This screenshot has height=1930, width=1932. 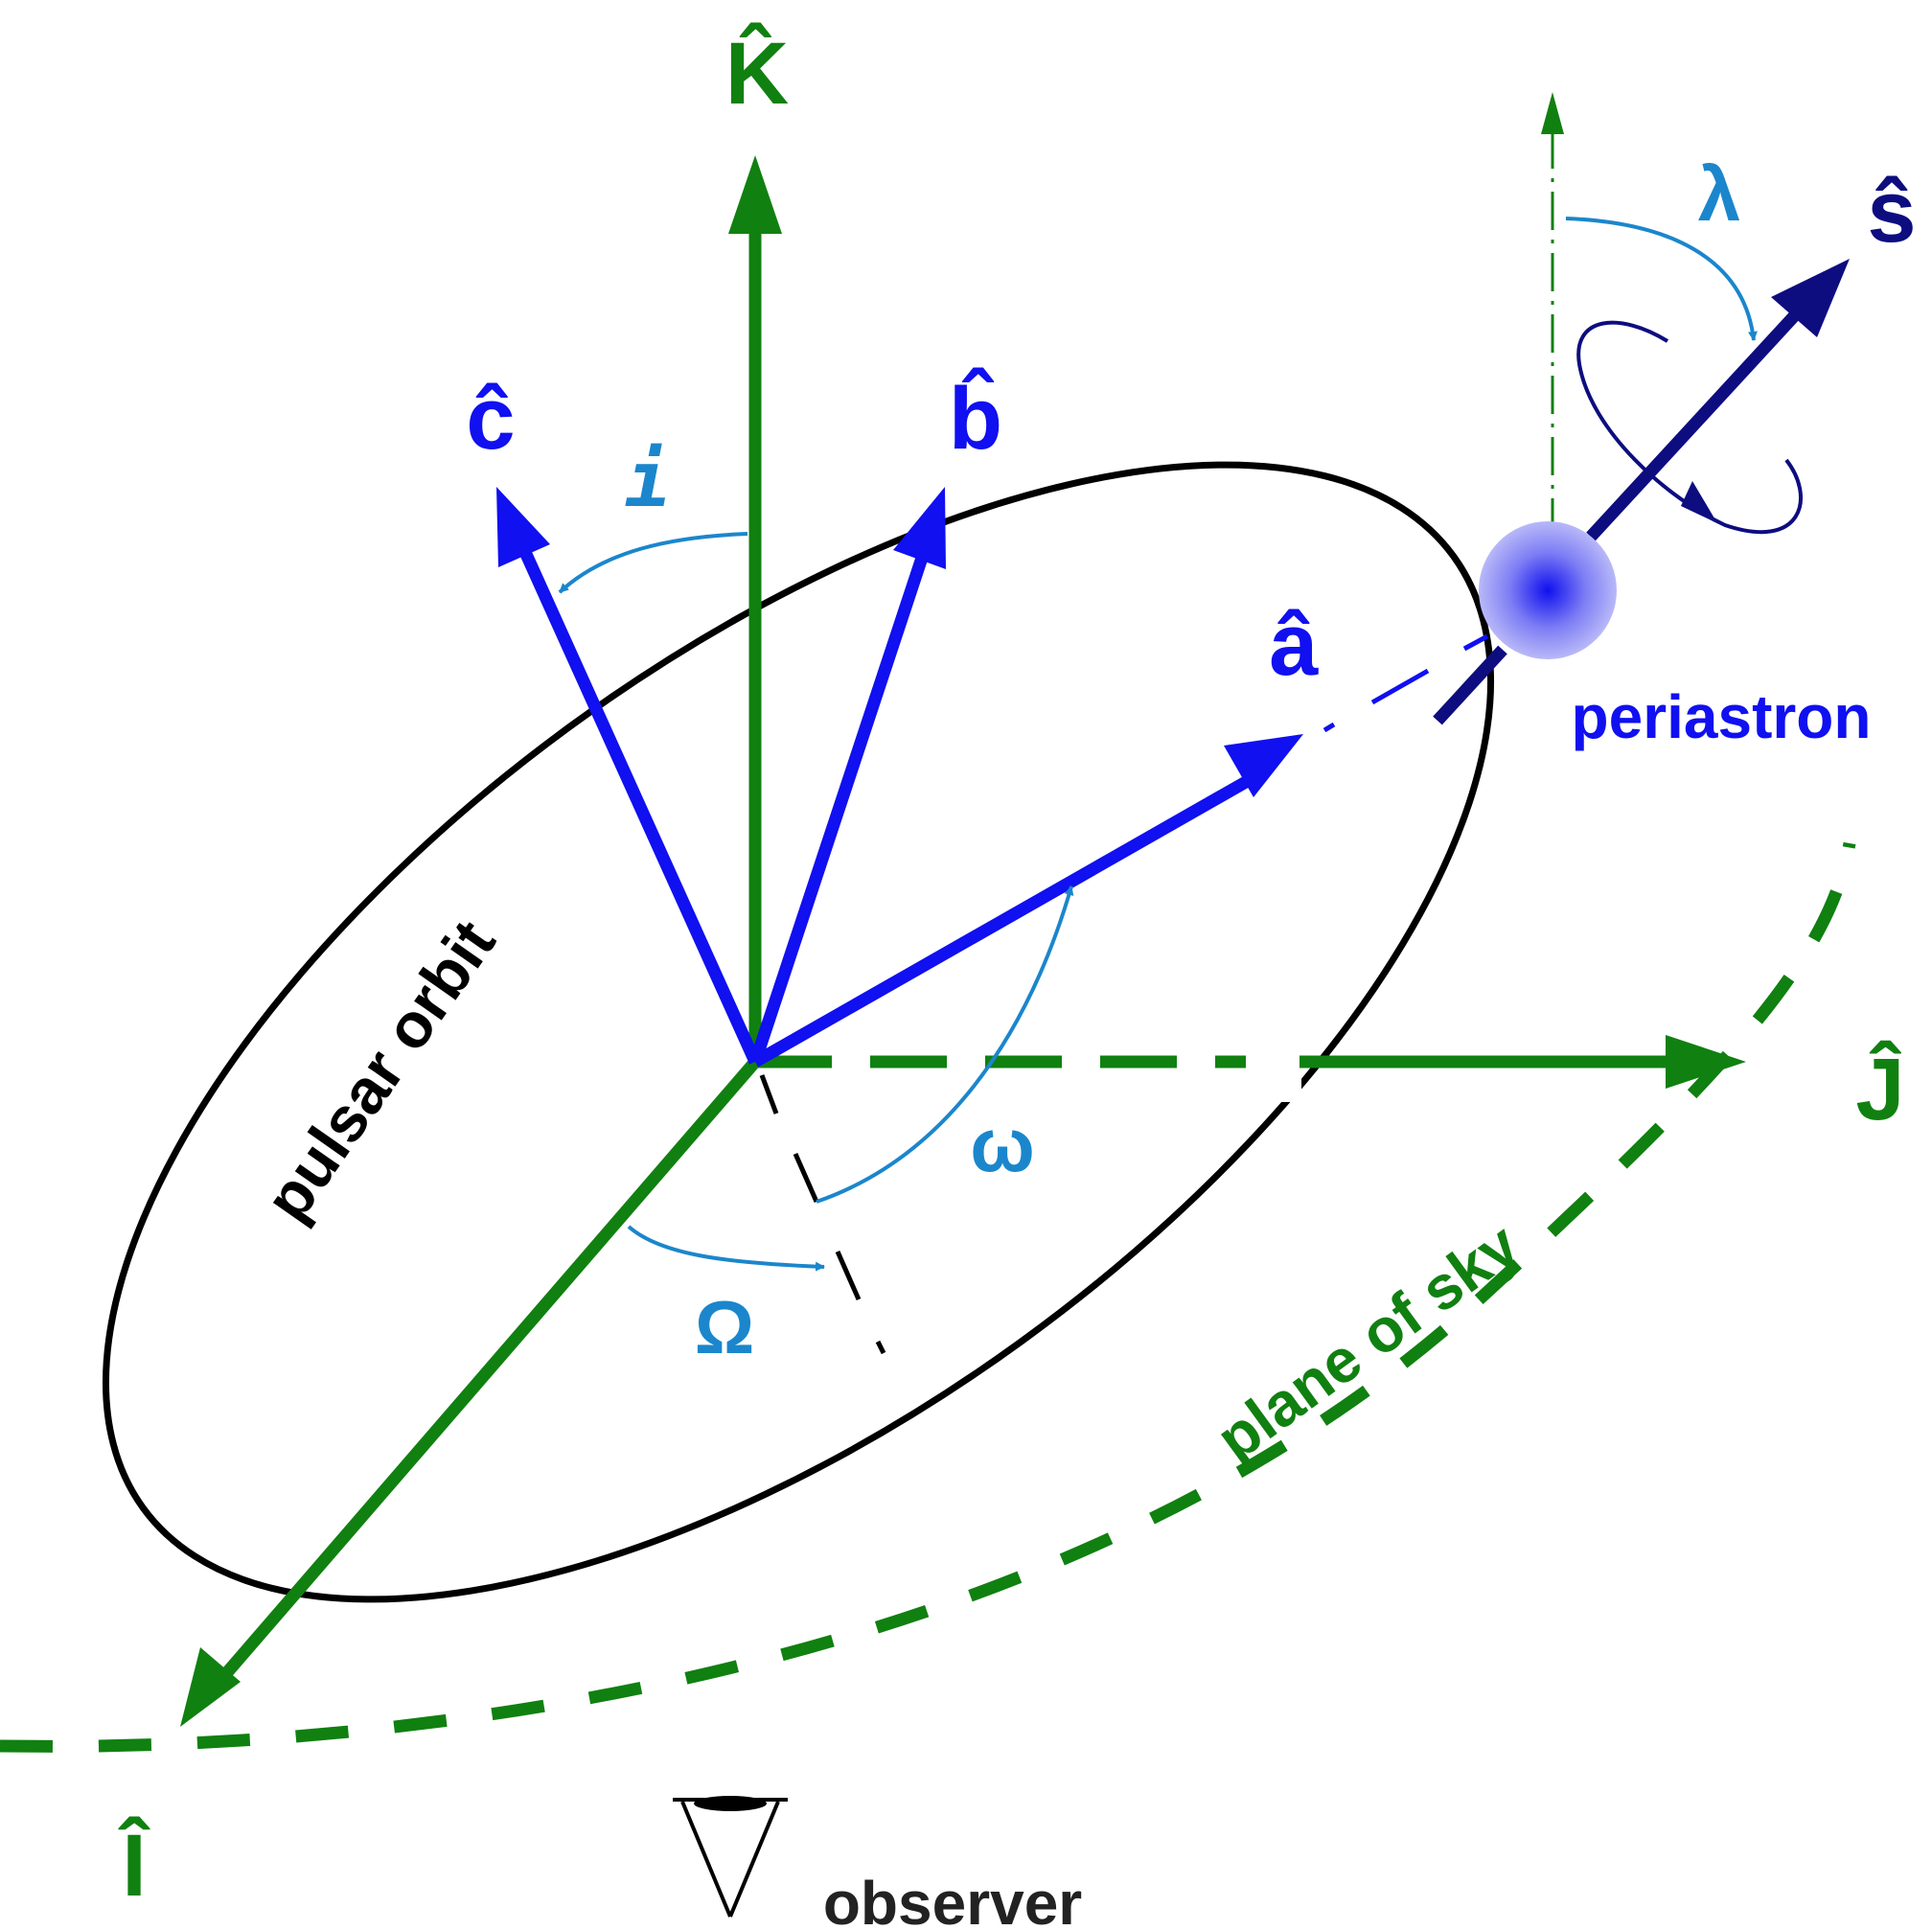 I want to click on line-of-nodes, so click(x=822, y=1214).